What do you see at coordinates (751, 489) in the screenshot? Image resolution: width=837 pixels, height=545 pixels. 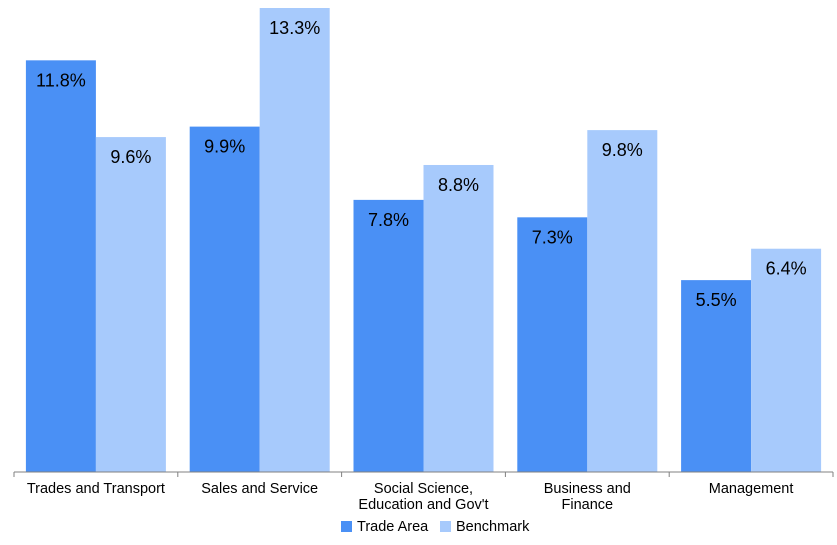 I see `category-label: Management` at bounding box center [751, 489].